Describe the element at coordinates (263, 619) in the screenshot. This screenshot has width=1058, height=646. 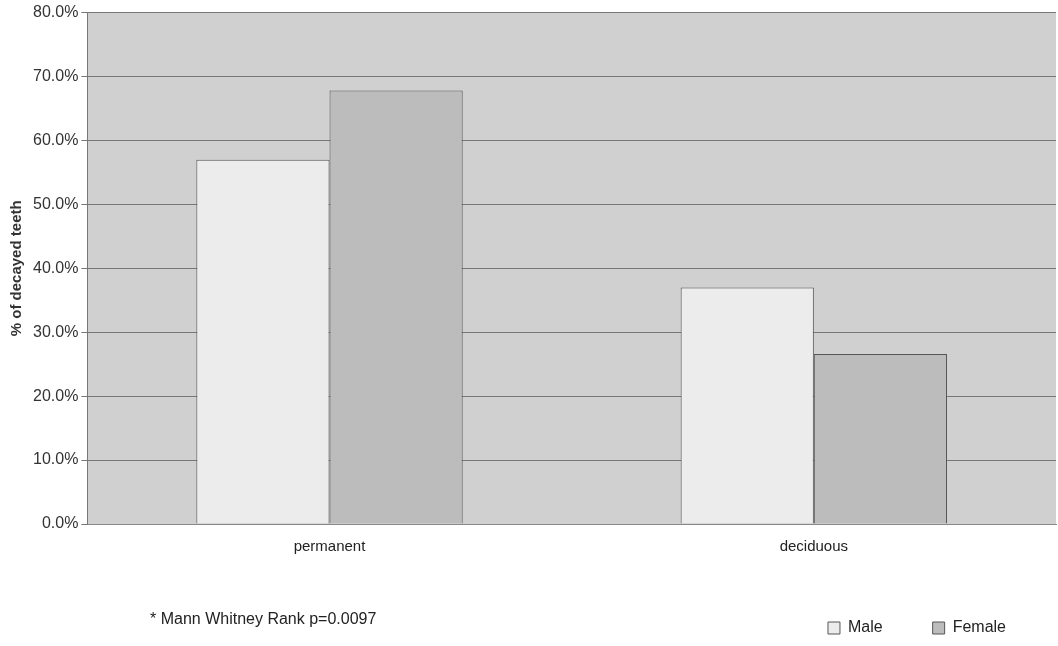
I see `text: * Mann Whitney Rank p=0.0097` at that location.